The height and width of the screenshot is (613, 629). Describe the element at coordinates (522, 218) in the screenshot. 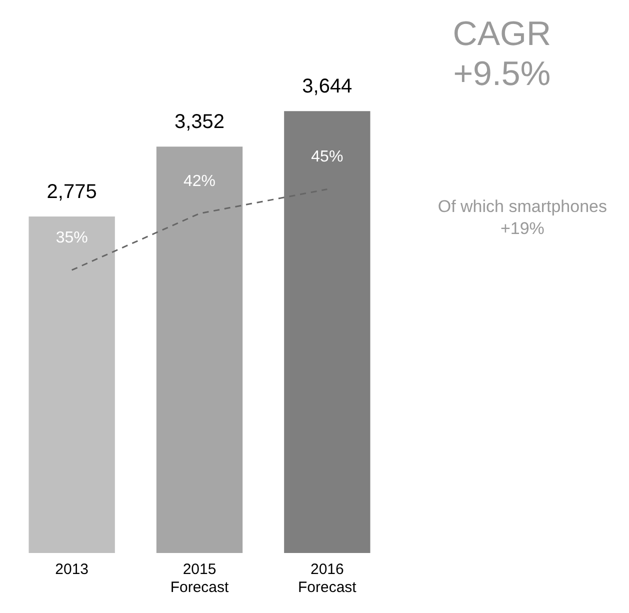

I see `text: Of which smartphones +19%` at that location.